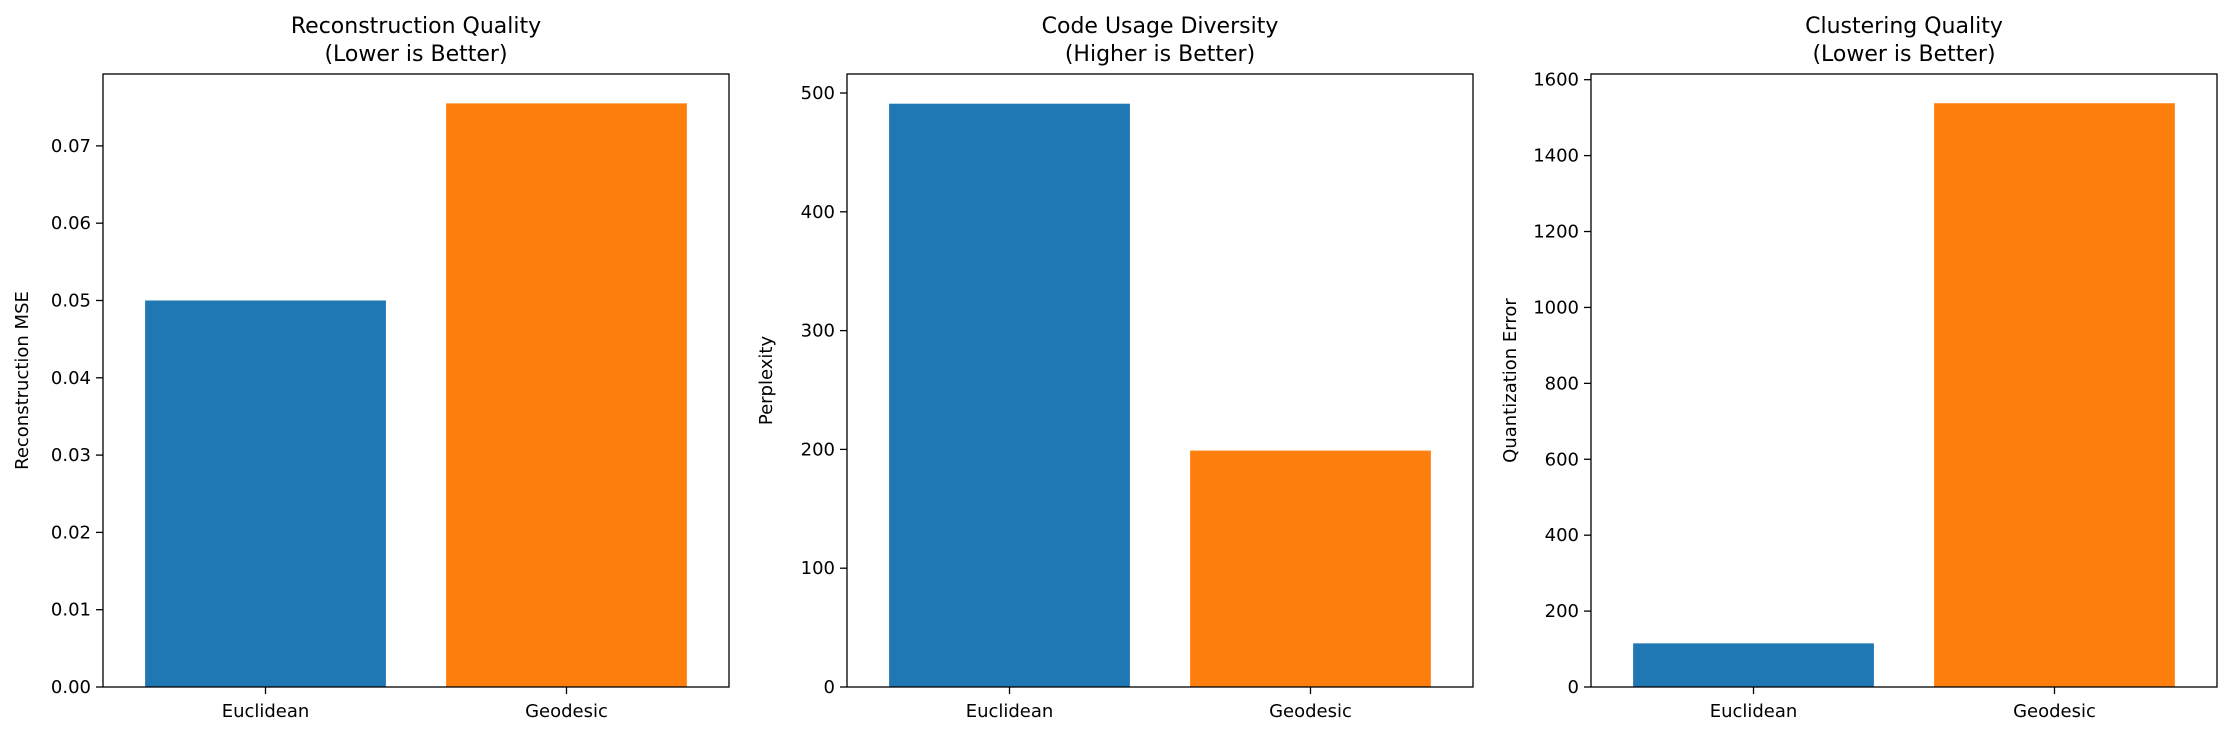 Image resolution: width=2233 pixels, height=736 pixels. What do you see at coordinates (1510, 380) in the screenshot?
I see `y-axis-label: Quantization Error` at bounding box center [1510, 380].